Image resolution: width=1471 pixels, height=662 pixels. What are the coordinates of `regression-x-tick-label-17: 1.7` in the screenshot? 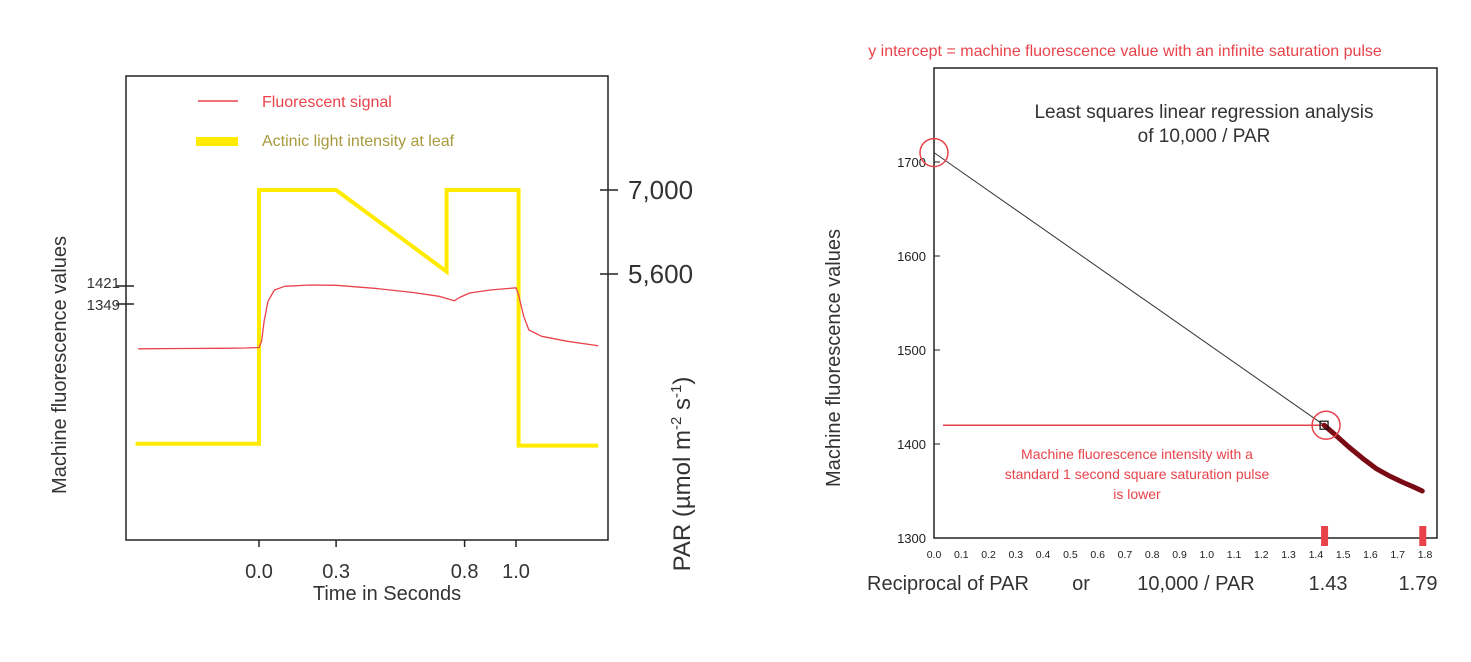 It's located at (1397, 555).